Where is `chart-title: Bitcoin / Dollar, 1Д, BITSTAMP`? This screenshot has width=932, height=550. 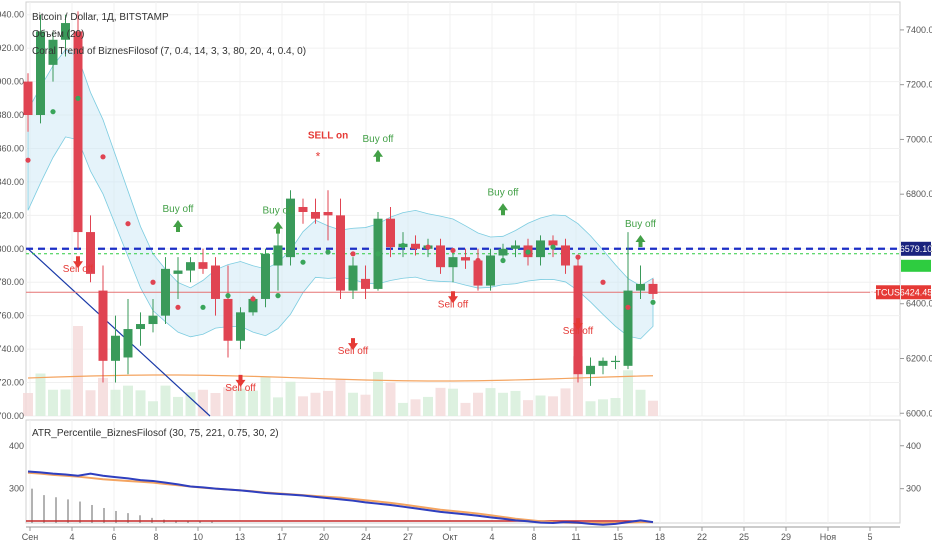 chart-title: Bitcoin / Dollar, 1Д, BITSTAMP is located at coordinates (100, 17).